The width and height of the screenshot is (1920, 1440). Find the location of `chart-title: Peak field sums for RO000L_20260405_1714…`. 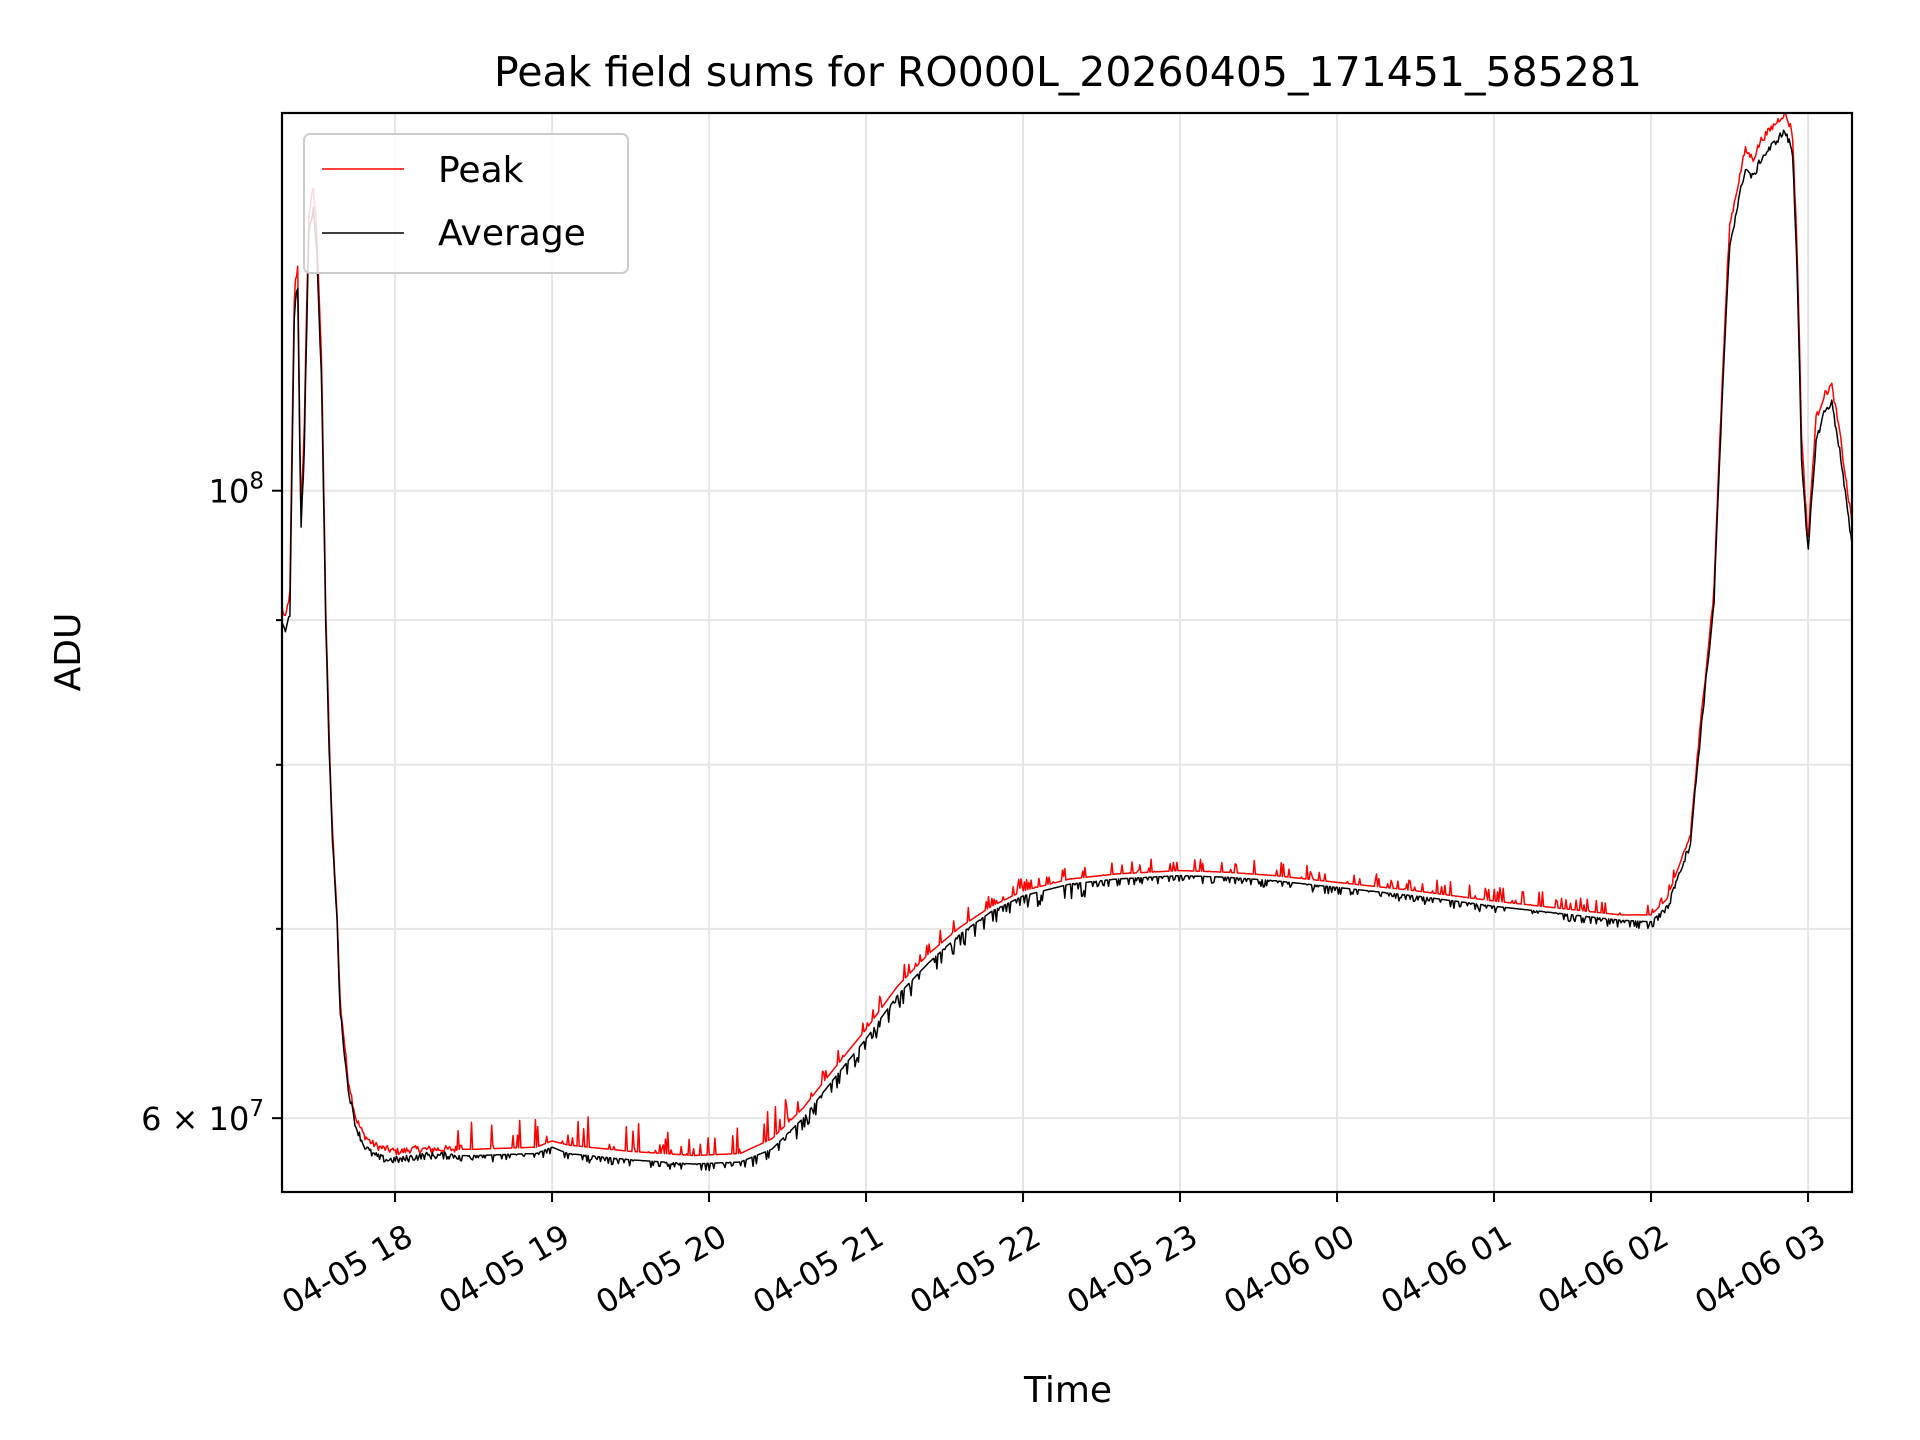

chart-title: Peak field sums for RO000L_20260405_1714… is located at coordinates (1068, 72).